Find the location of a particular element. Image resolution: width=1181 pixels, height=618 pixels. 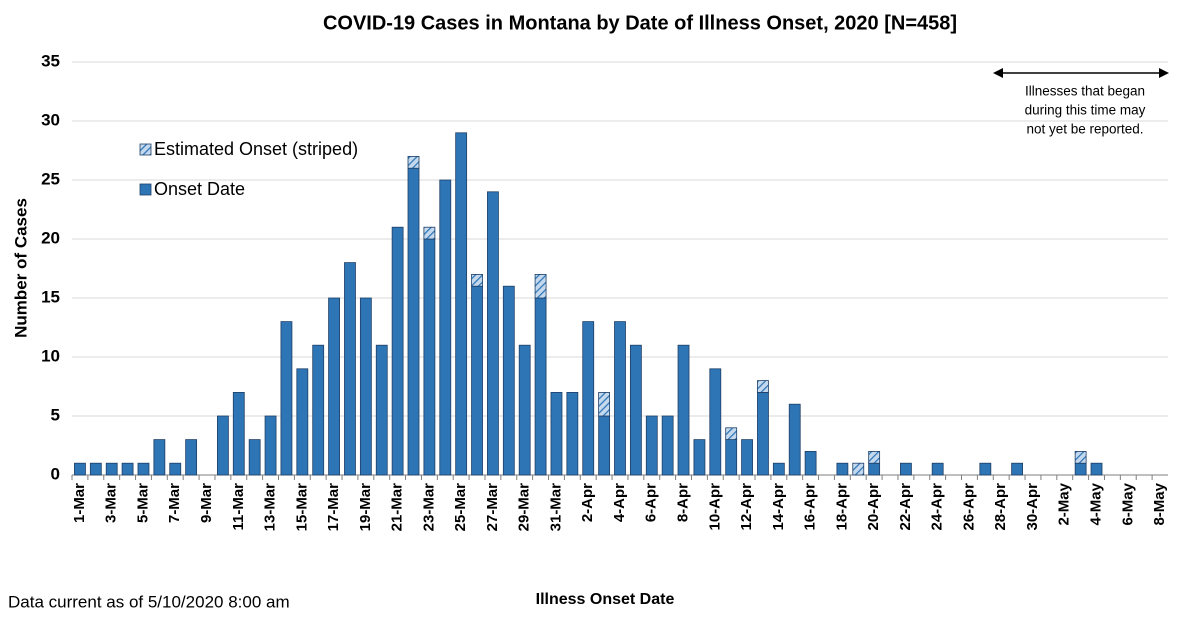

x-tick-label: 4-May is located at coordinates (1095, 503).